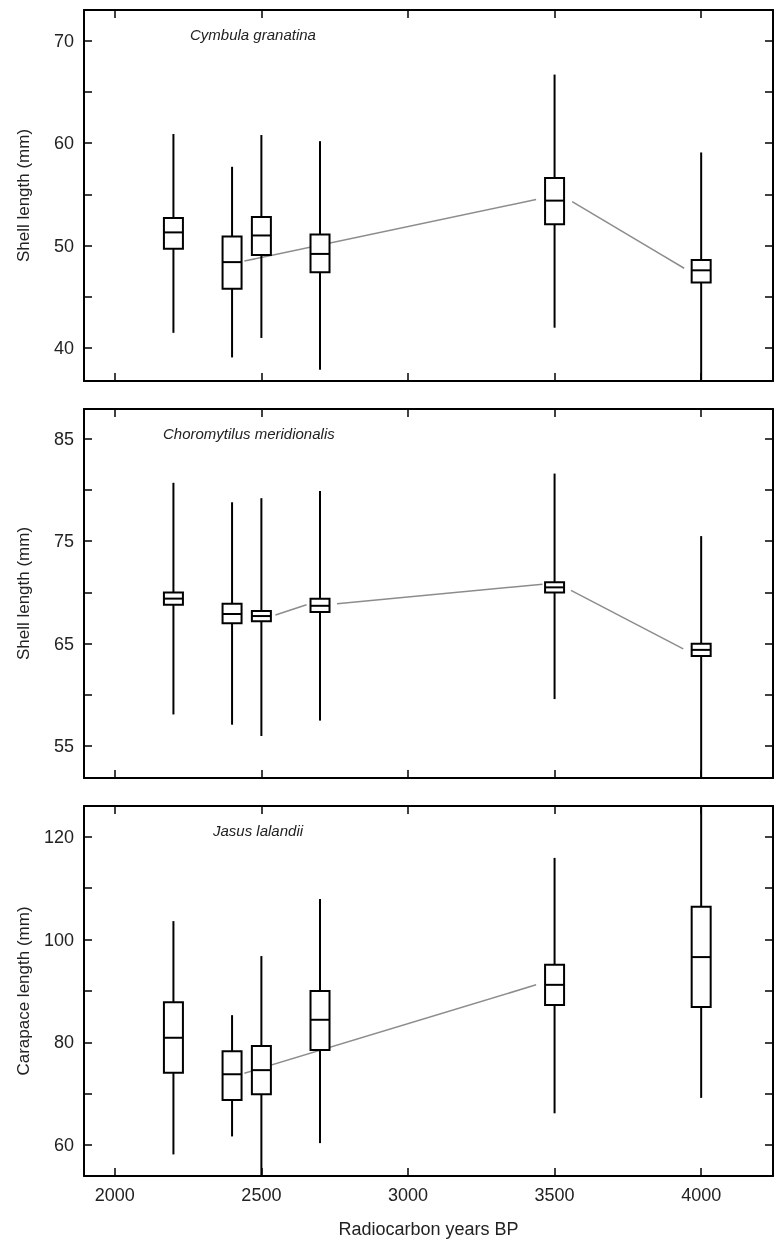 This screenshot has width=774, height=1245. What do you see at coordinates (63, 1042) in the screenshot?
I see `y-tick-label: 80` at bounding box center [63, 1042].